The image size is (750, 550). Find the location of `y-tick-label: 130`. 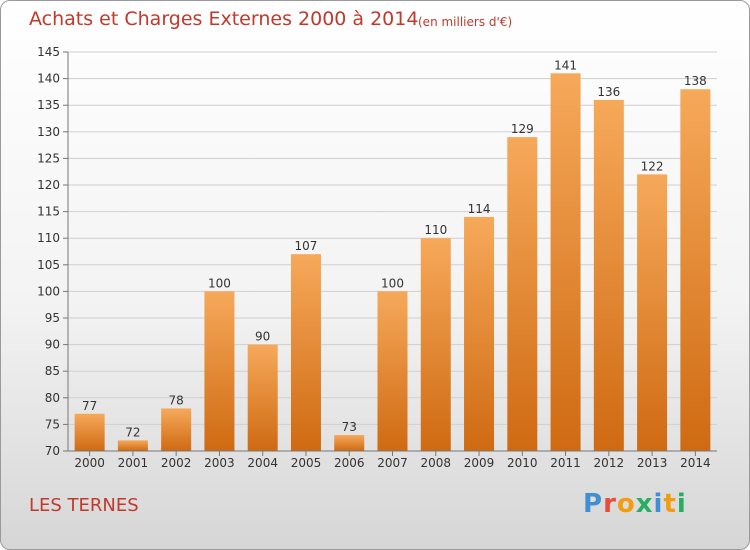

y-tick-label: 130 is located at coordinates (48, 132).